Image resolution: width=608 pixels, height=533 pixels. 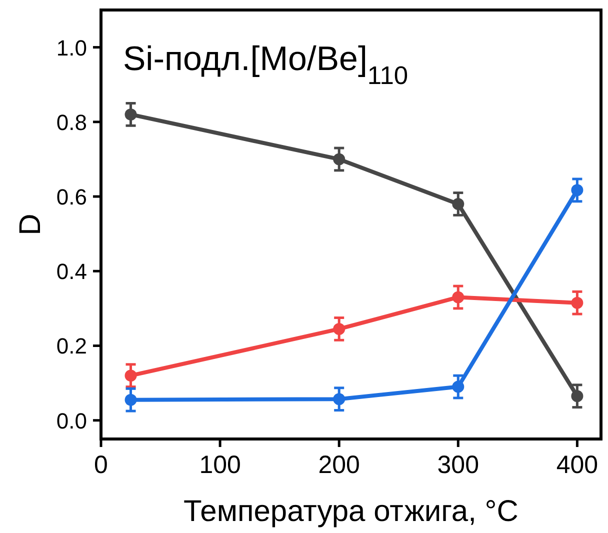 I want to click on y-tick-label: 1.0, so click(x=71, y=47).